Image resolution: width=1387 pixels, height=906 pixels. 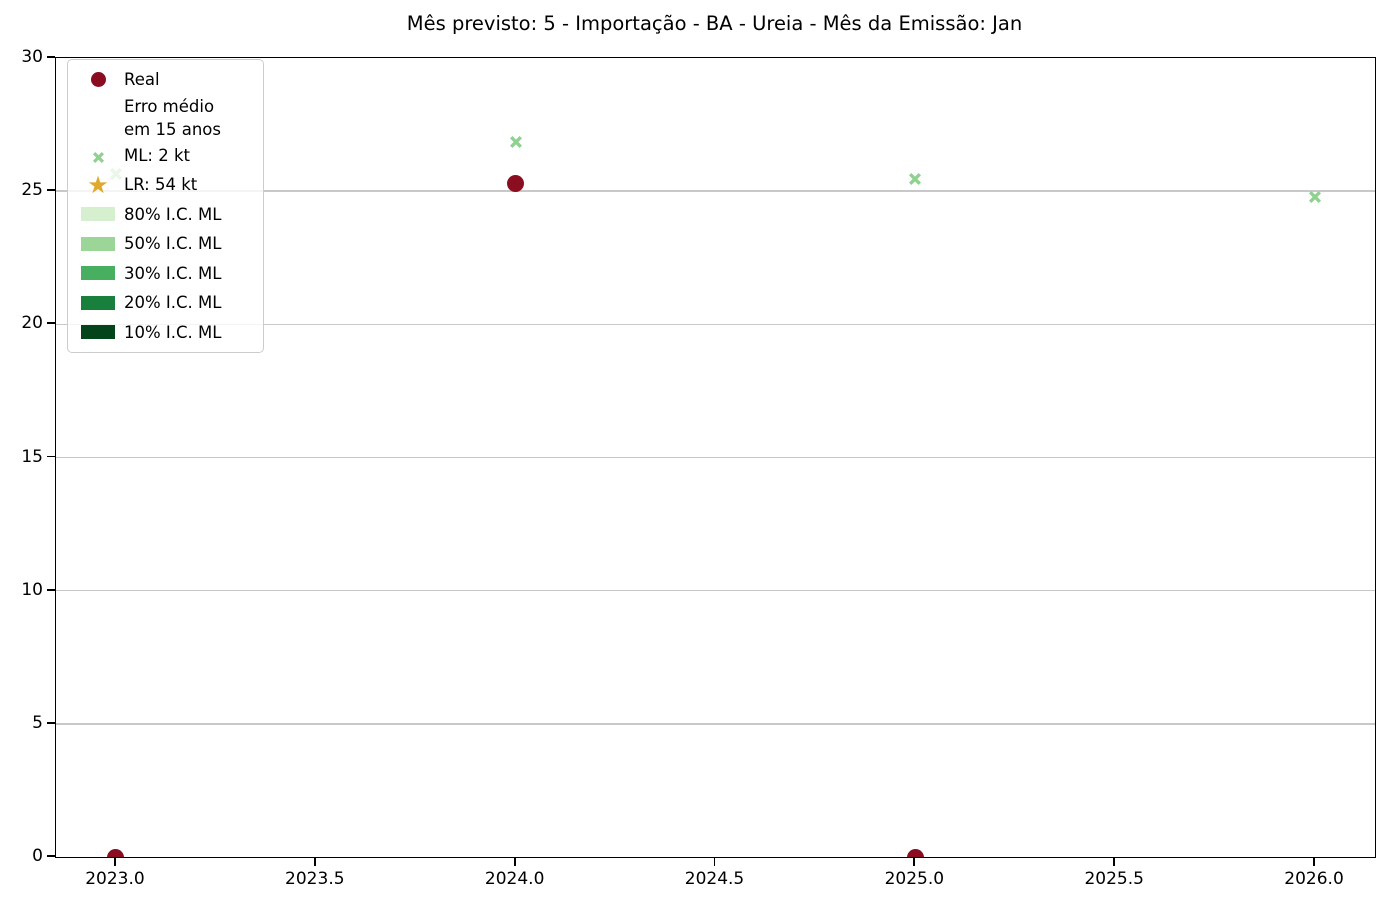 I want to click on legend-label: 10% I.C. ML, so click(x=173, y=332).